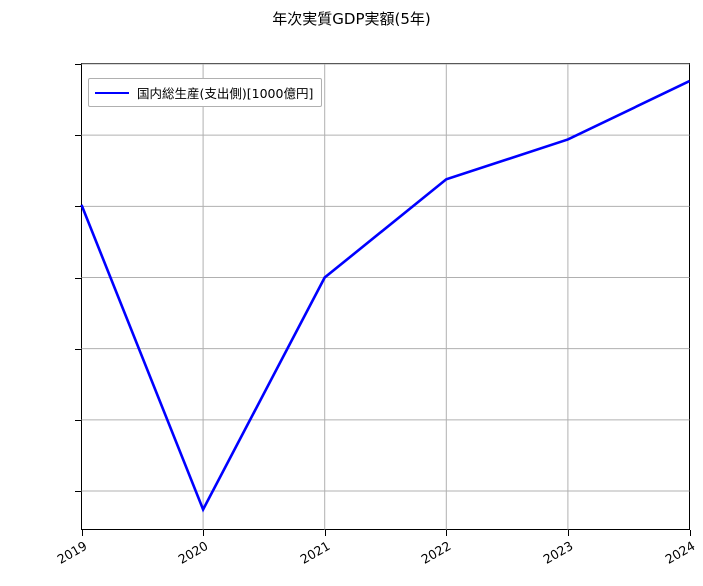  I want to click on x-axis-tick-label: 2024, so click(679, 552).